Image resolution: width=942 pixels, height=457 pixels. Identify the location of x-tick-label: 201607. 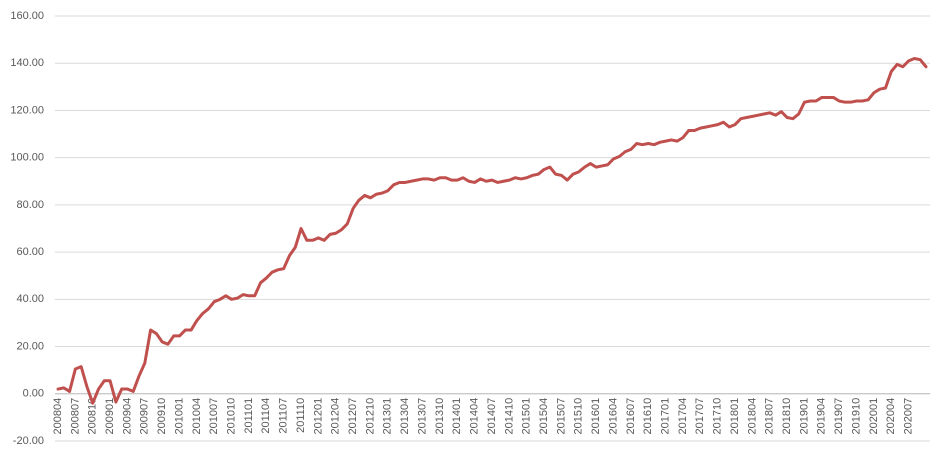
(631, 416).